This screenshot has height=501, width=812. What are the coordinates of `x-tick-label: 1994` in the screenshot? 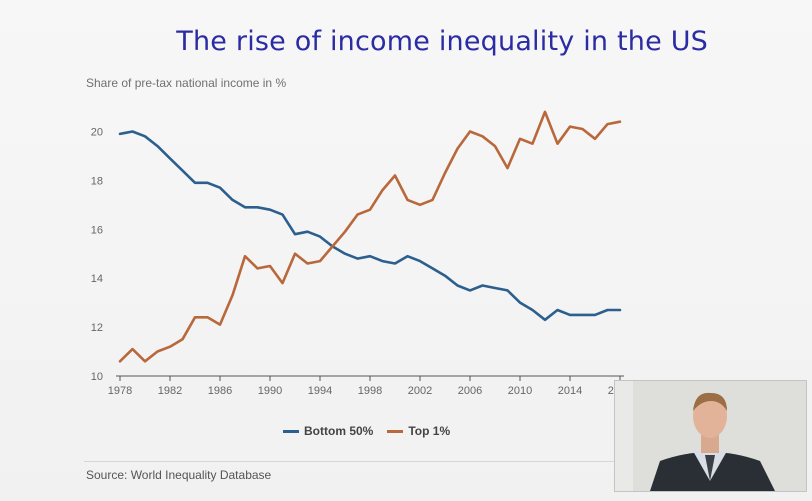 It's located at (320, 391).